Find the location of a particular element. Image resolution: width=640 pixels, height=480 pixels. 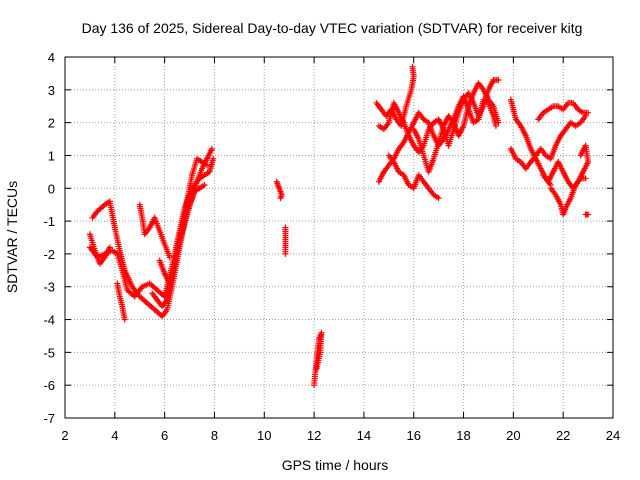

x-tick-label: 24 is located at coordinates (613, 435).